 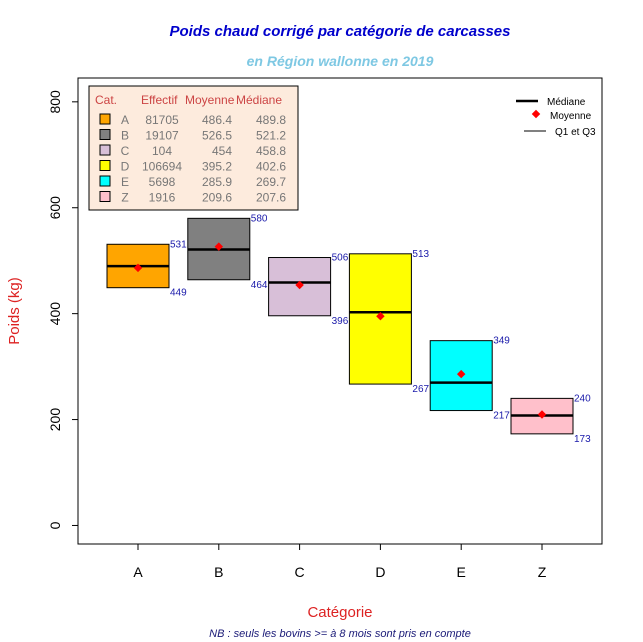 What do you see at coordinates (105, 181) in the screenshot?
I see `legend-swatch-E` at bounding box center [105, 181].